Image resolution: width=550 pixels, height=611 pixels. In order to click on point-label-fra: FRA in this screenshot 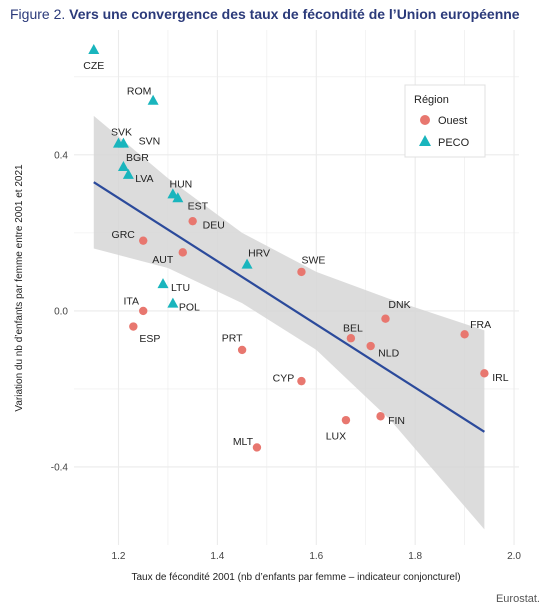, I will do `click(480, 325)`.